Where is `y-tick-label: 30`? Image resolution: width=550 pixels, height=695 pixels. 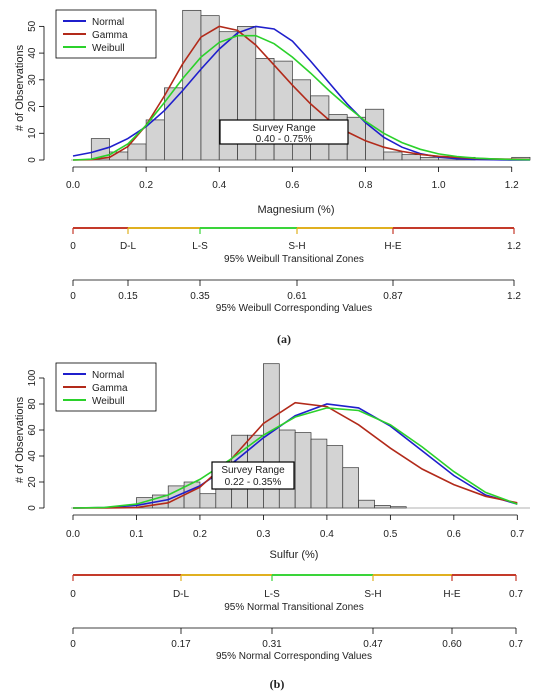
y-tick-label: 30 is located at coordinates (32, 80).